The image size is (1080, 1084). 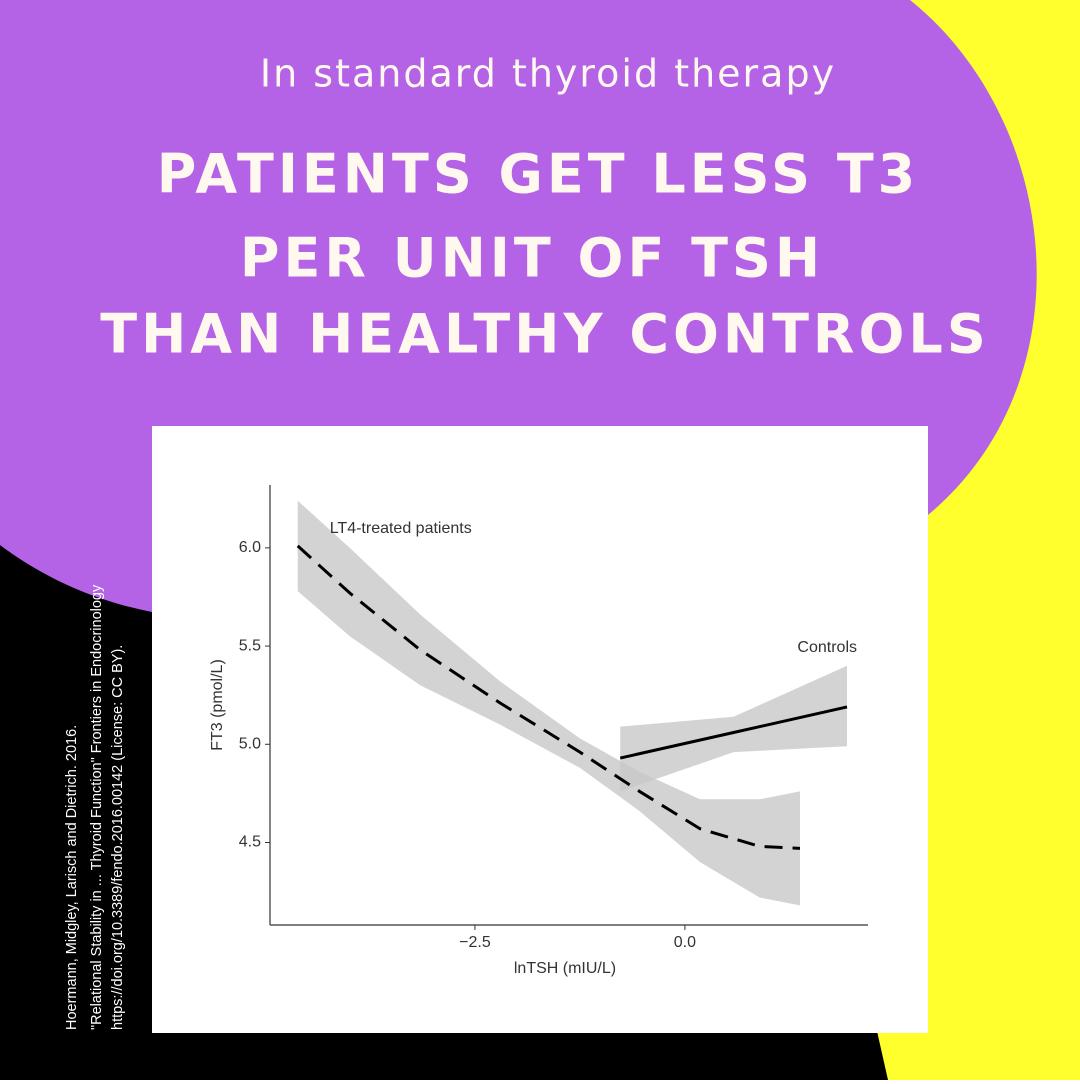 What do you see at coordinates (250, 547) in the screenshot?
I see `y-tick-label: 6.0` at bounding box center [250, 547].